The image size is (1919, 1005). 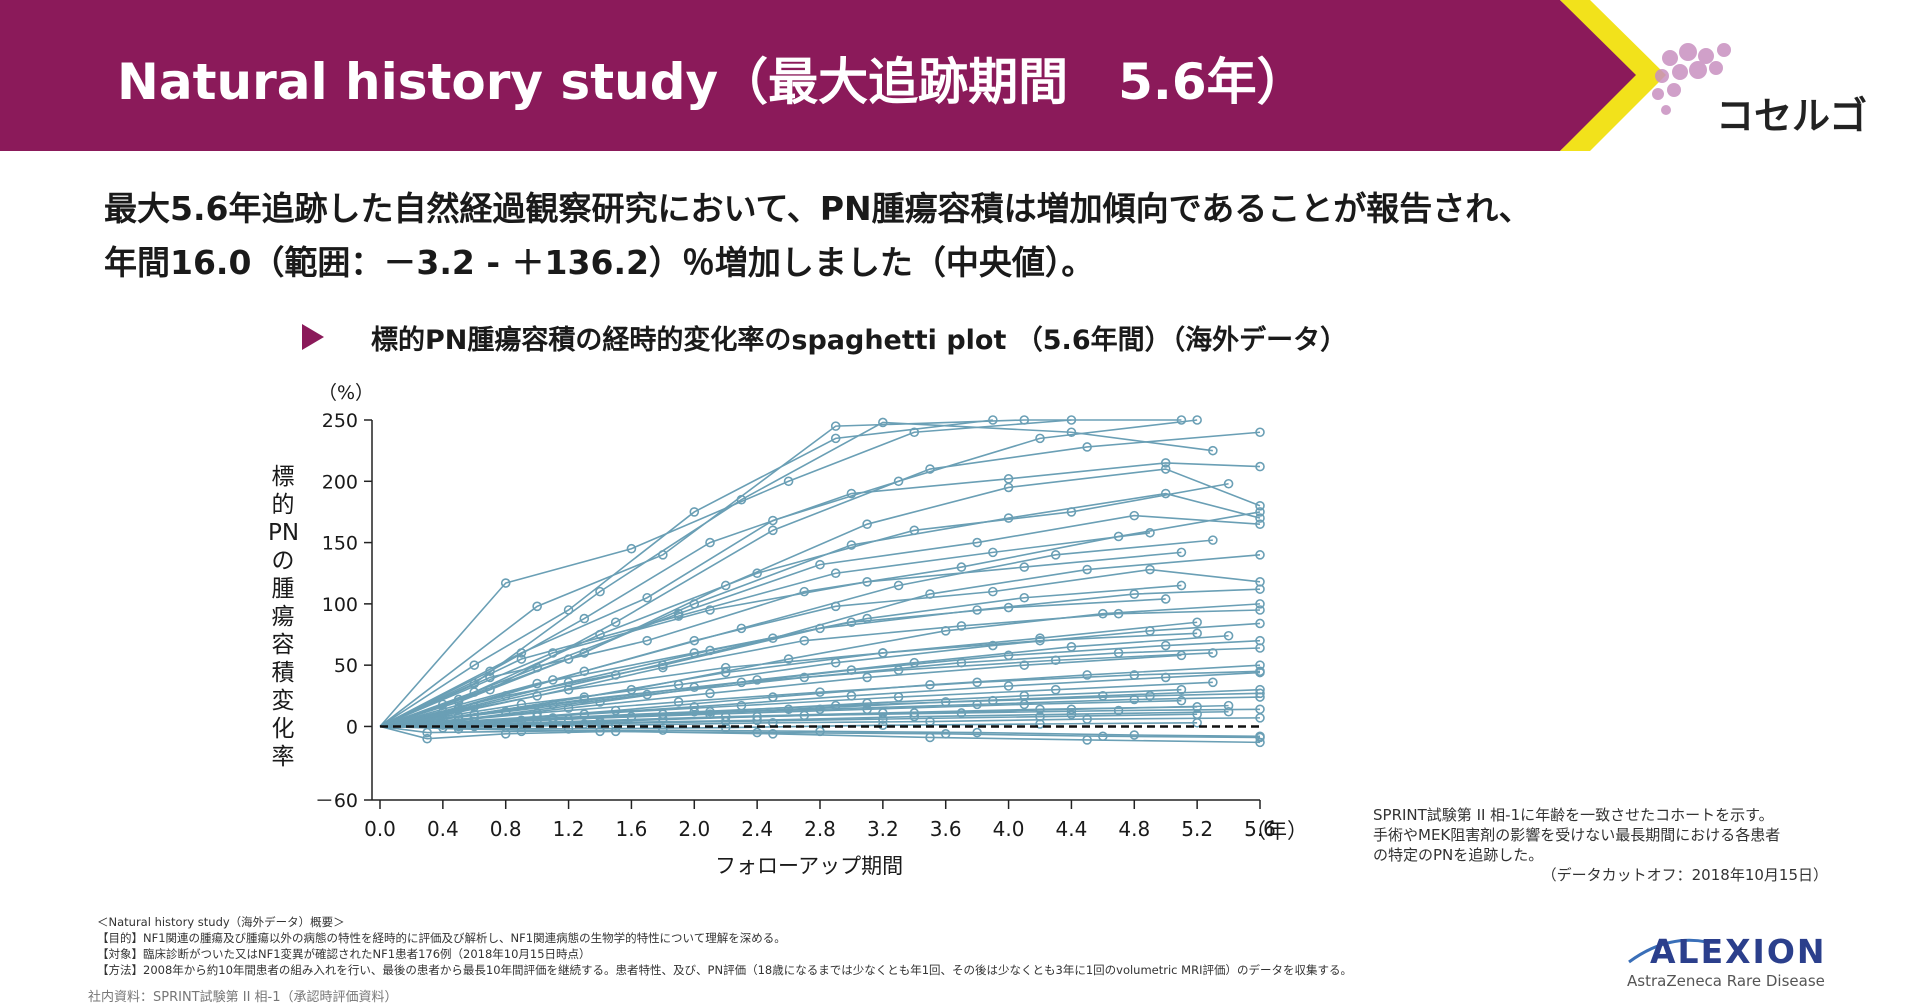 What do you see at coordinates (283, 477) in the screenshot?
I see `y-axis-label-char: 標` at bounding box center [283, 477].